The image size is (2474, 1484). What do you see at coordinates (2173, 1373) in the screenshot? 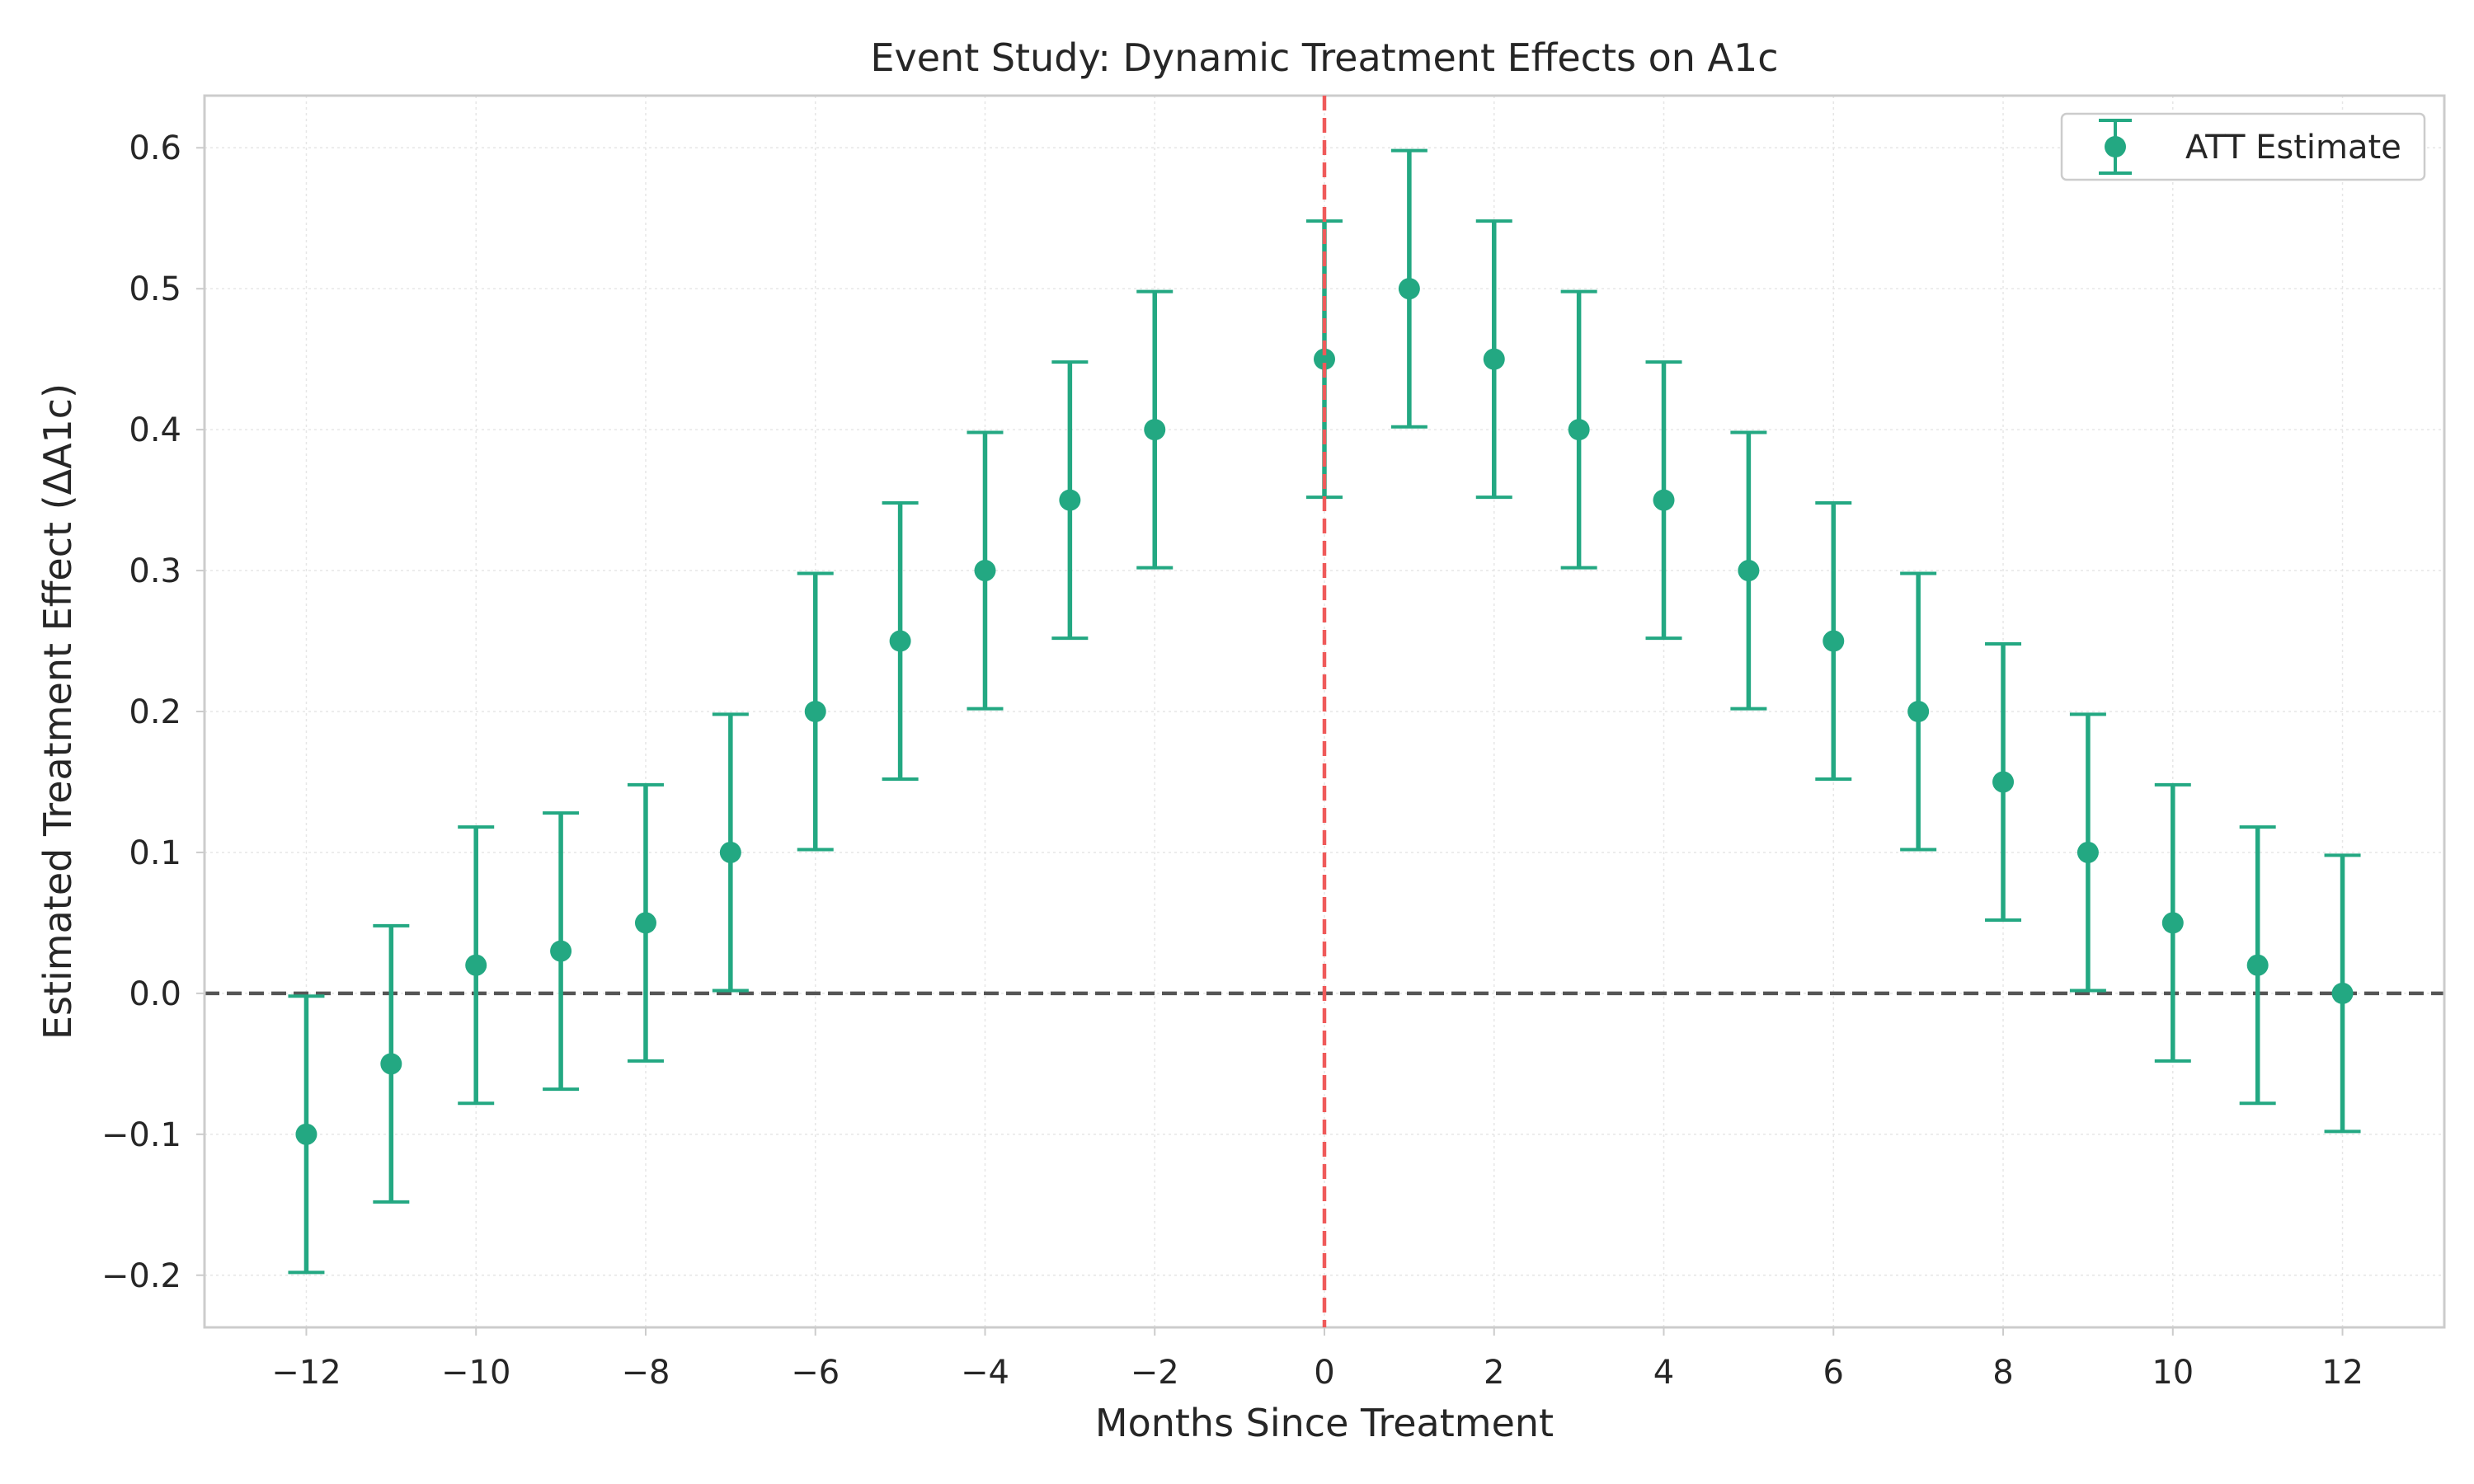
I see `x-tick-label: 10` at bounding box center [2173, 1373].